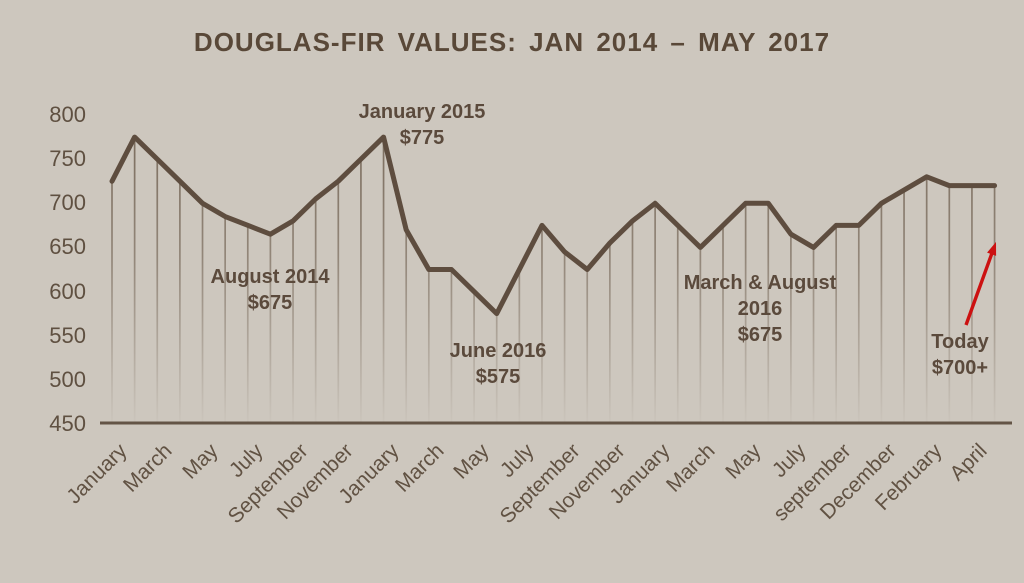 The width and height of the screenshot is (1024, 583). What do you see at coordinates (67, 159) in the screenshot?
I see `y-axis-tick-label: 750` at bounding box center [67, 159].